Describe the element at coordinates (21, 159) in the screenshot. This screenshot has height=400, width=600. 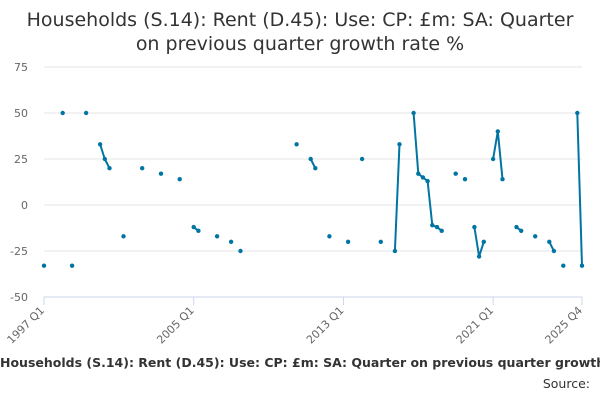
I see `y-tick-label: 25` at that location.